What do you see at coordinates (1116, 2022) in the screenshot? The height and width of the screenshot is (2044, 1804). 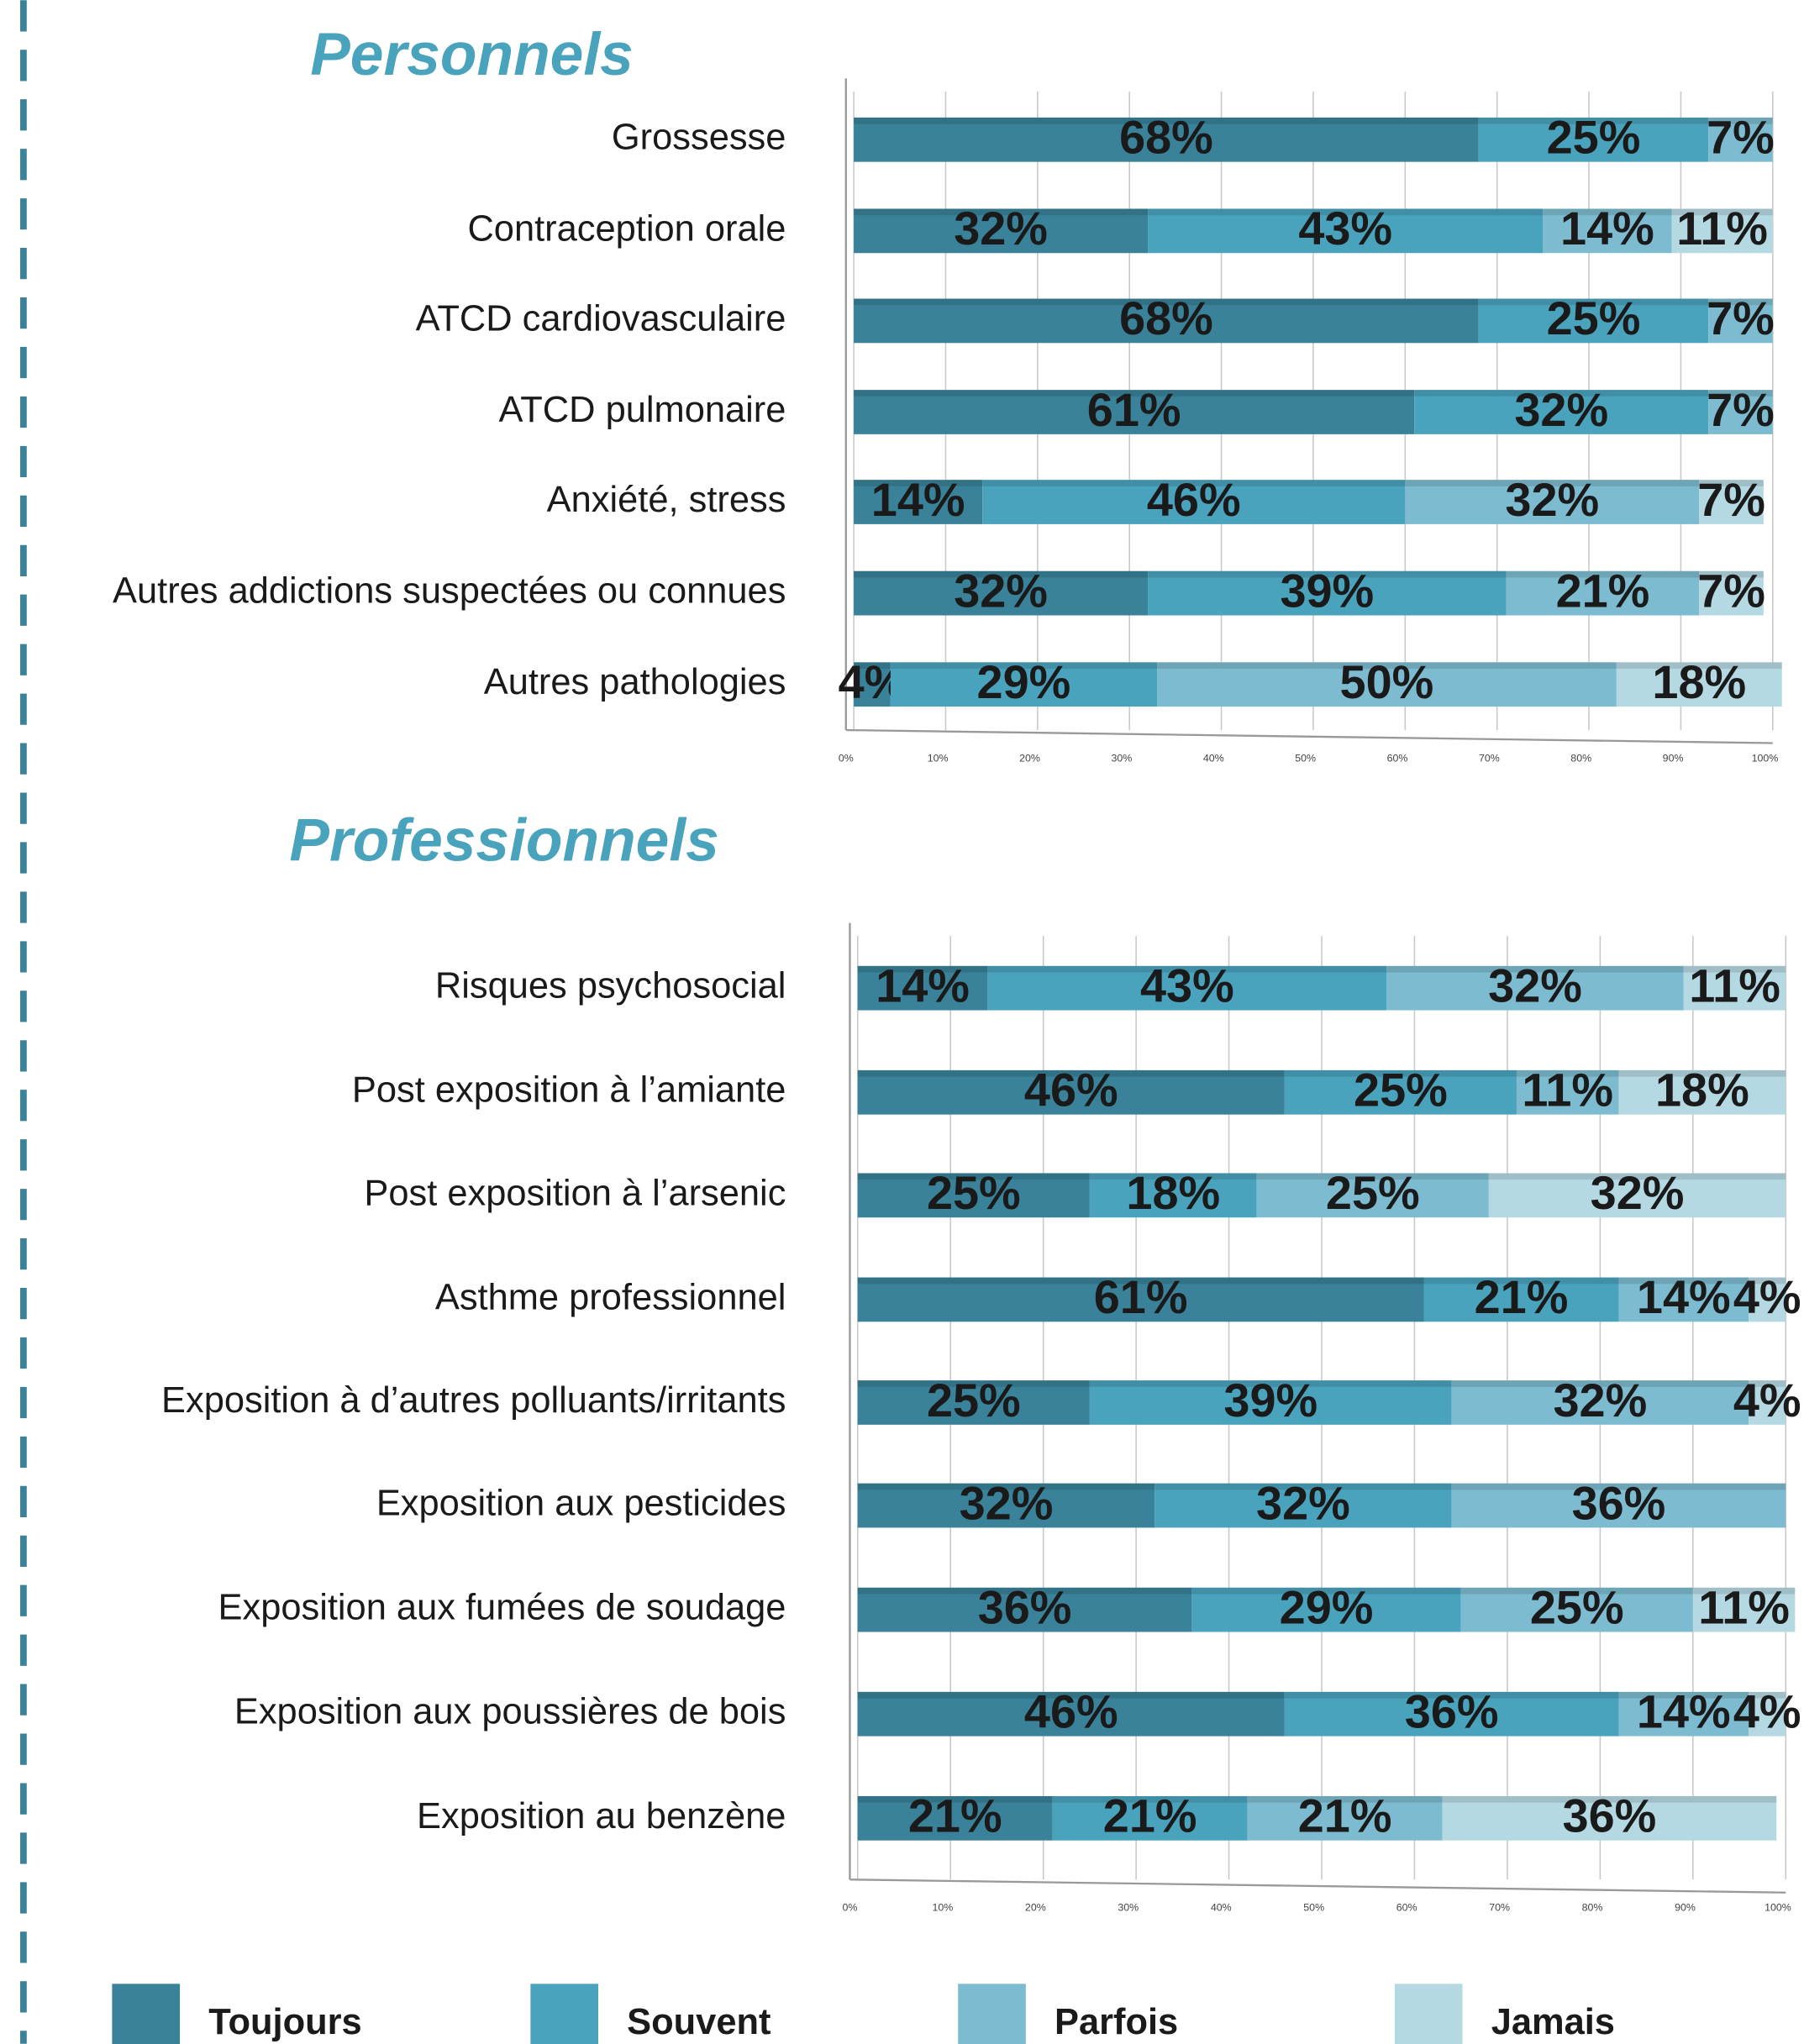 I see `legend-label: Parfois` at bounding box center [1116, 2022].